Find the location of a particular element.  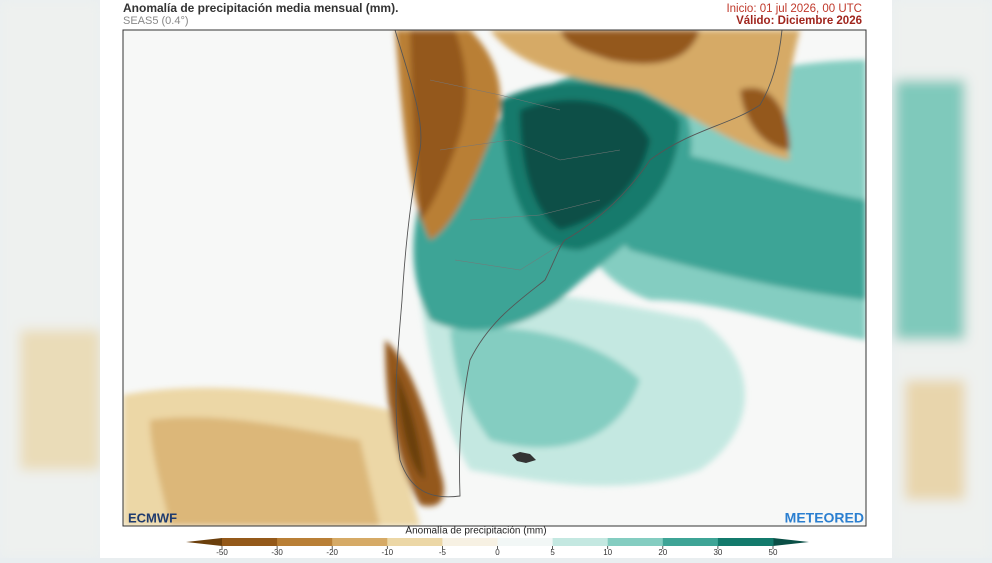

colorbar-tick-label: 0 is located at coordinates (497, 552).